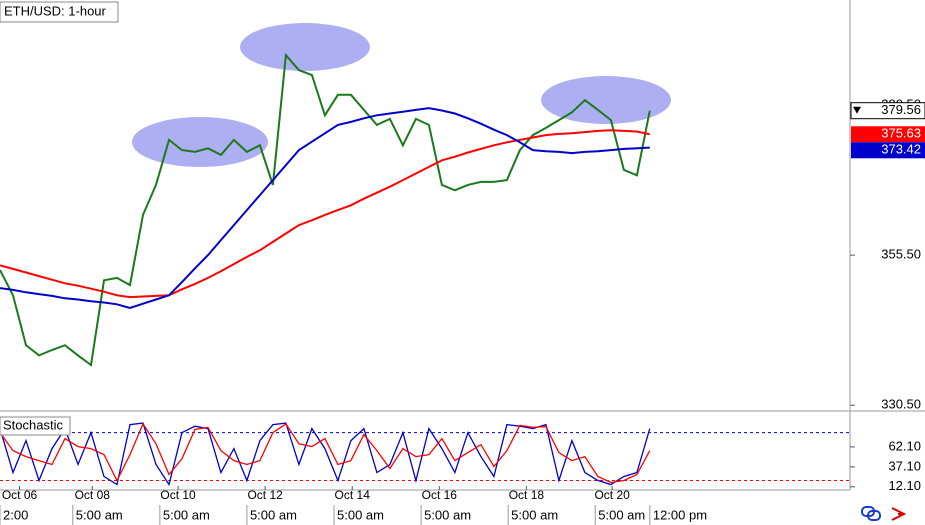  I want to click on y-tick-label: 355.50, so click(901, 254).